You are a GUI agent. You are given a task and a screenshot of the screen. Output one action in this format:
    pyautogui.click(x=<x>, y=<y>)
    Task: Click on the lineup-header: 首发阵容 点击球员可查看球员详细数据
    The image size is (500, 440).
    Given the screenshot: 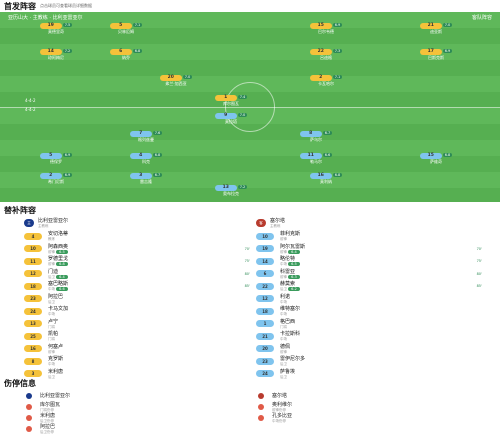 What is the action you would take?
    pyautogui.click(x=250, y=6)
    